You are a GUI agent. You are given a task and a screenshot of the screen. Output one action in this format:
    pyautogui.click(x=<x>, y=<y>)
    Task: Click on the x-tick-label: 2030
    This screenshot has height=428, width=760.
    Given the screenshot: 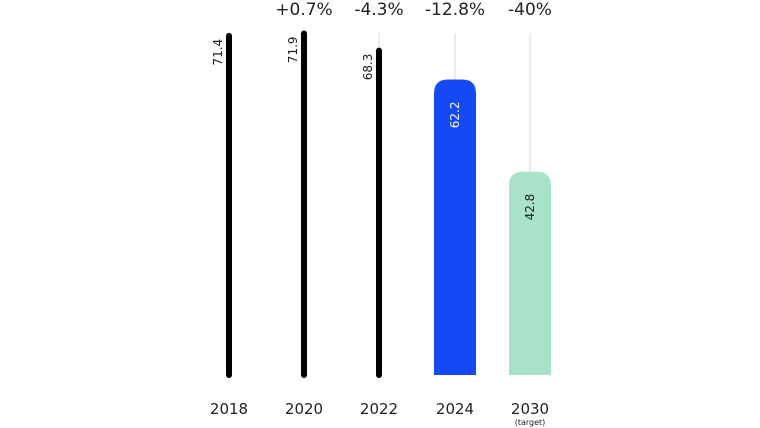 What is the action you would take?
    pyautogui.click(x=530, y=409)
    